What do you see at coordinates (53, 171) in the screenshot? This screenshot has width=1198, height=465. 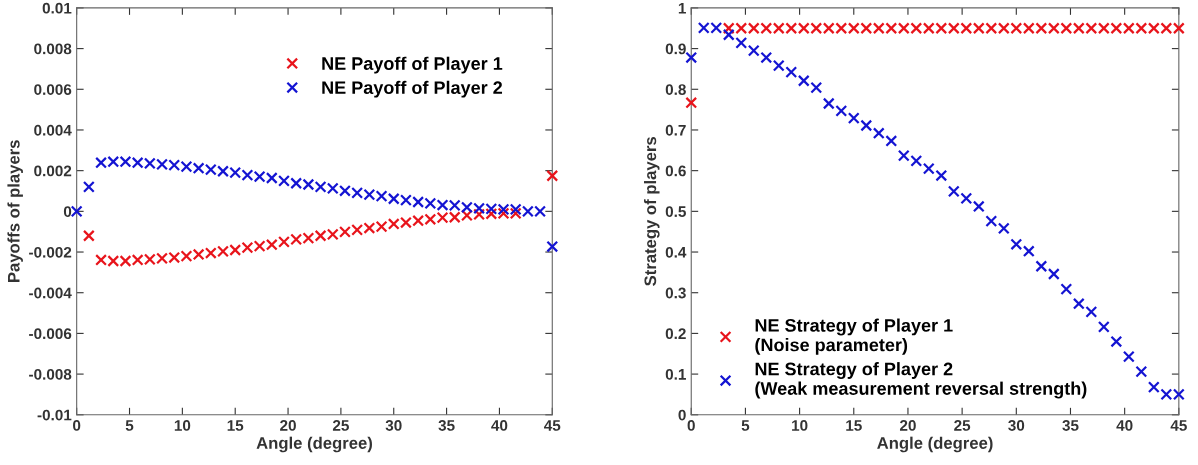 I see `y-tick-label: 0.002` at bounding box center [53, 171].